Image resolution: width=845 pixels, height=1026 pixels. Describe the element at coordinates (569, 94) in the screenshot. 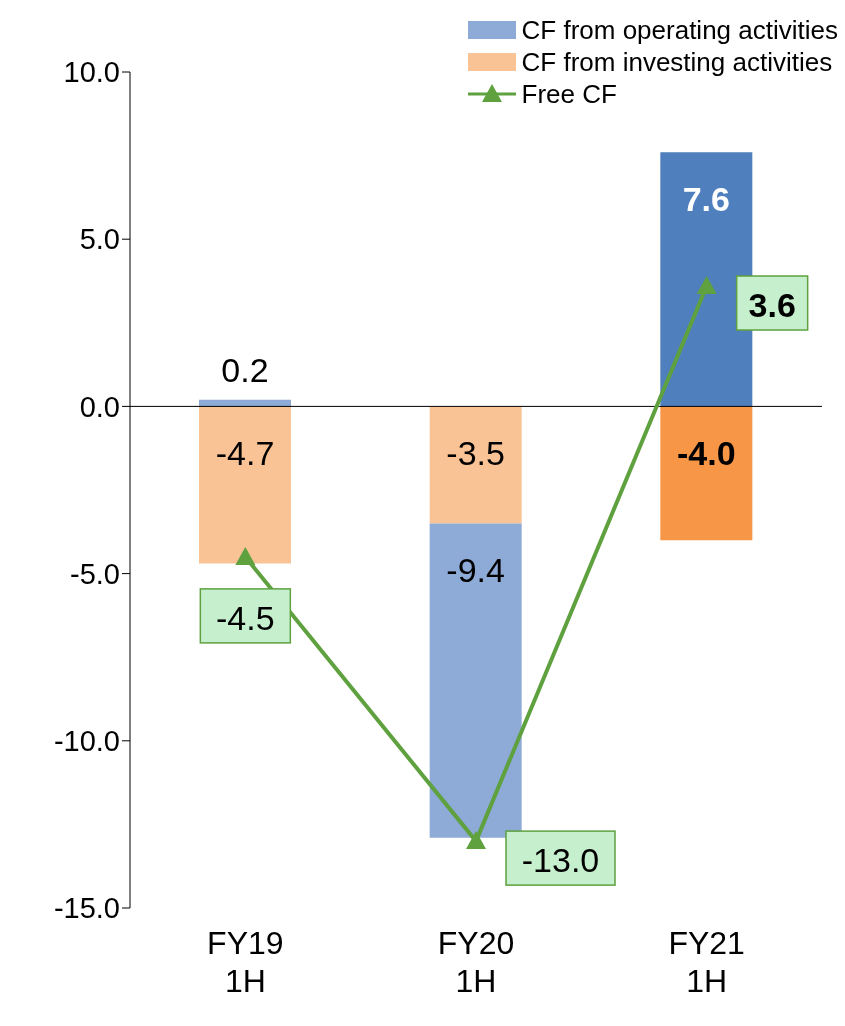

I see `legend-label: Free CF` at that location.